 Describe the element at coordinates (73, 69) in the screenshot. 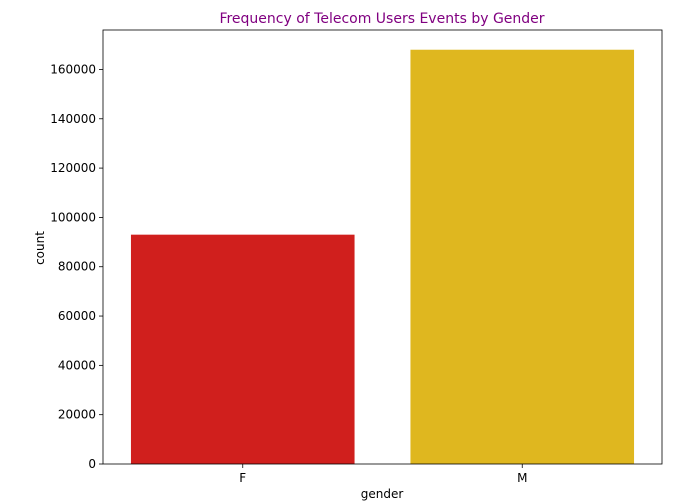

I see `y-tick-label: 160000` at that location.